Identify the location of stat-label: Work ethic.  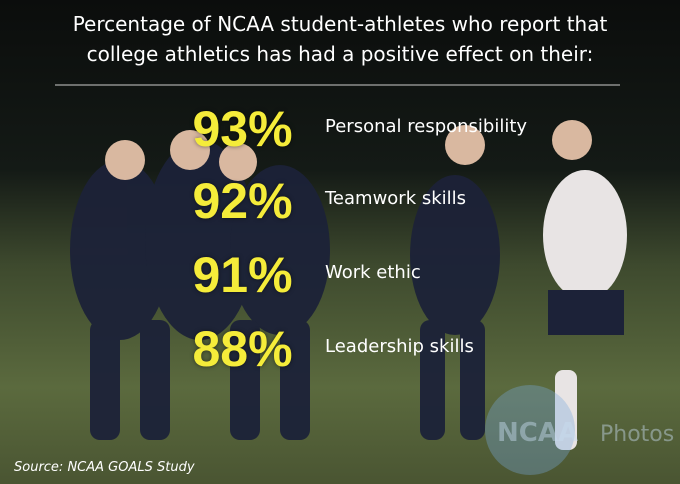
(373, 272).